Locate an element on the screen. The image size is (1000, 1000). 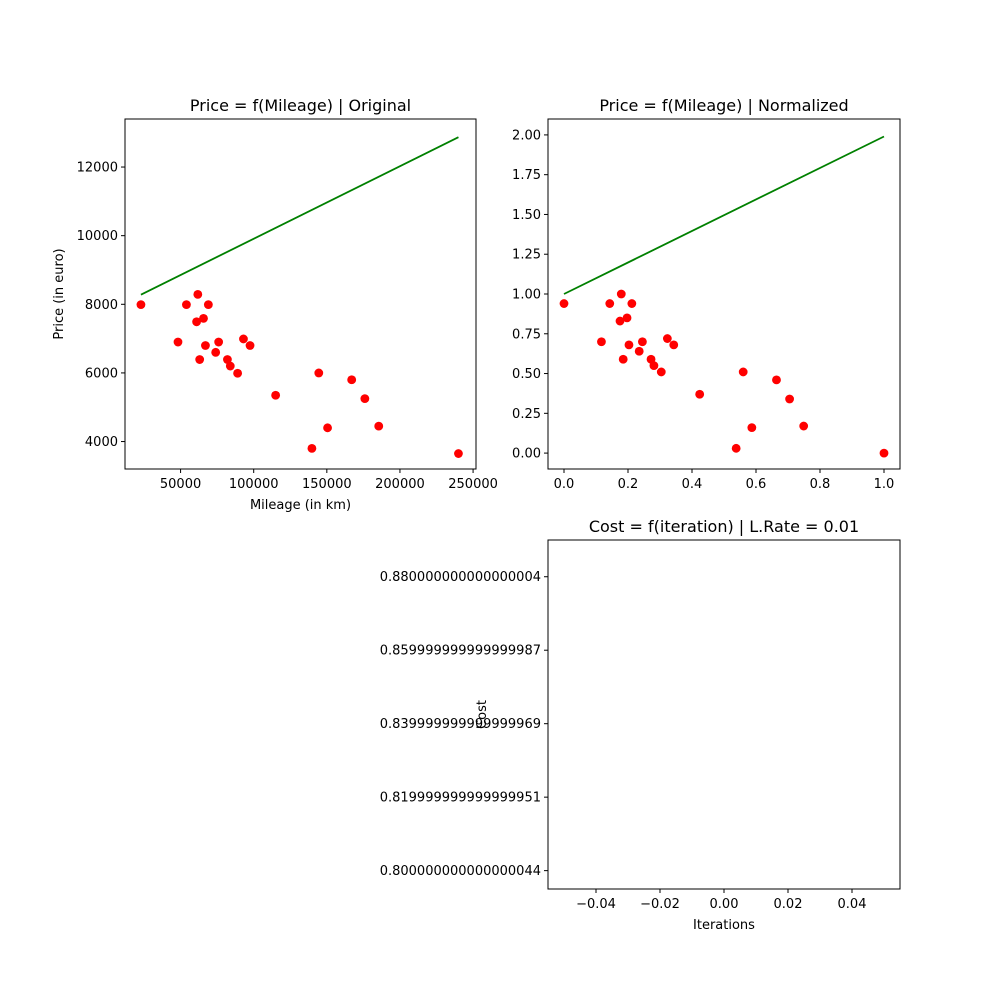
y-tick-label: 0.50 is located at coordinates (526, 374).